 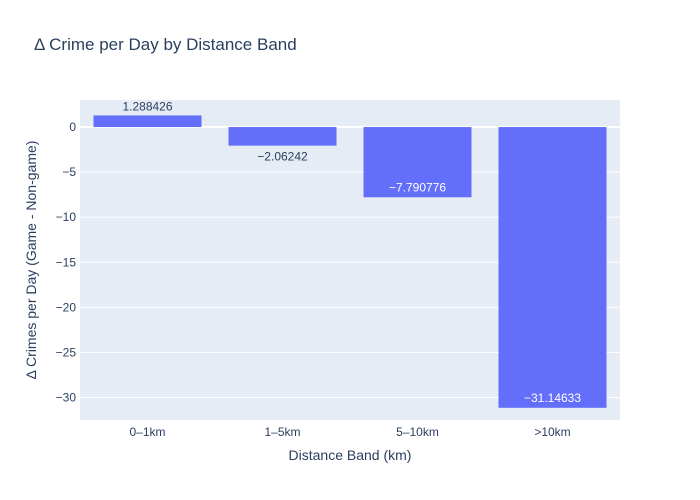 I want to click on y-axis-label: Δ Crimes per Day (Game - Non-game), so click(x=31, y=260).